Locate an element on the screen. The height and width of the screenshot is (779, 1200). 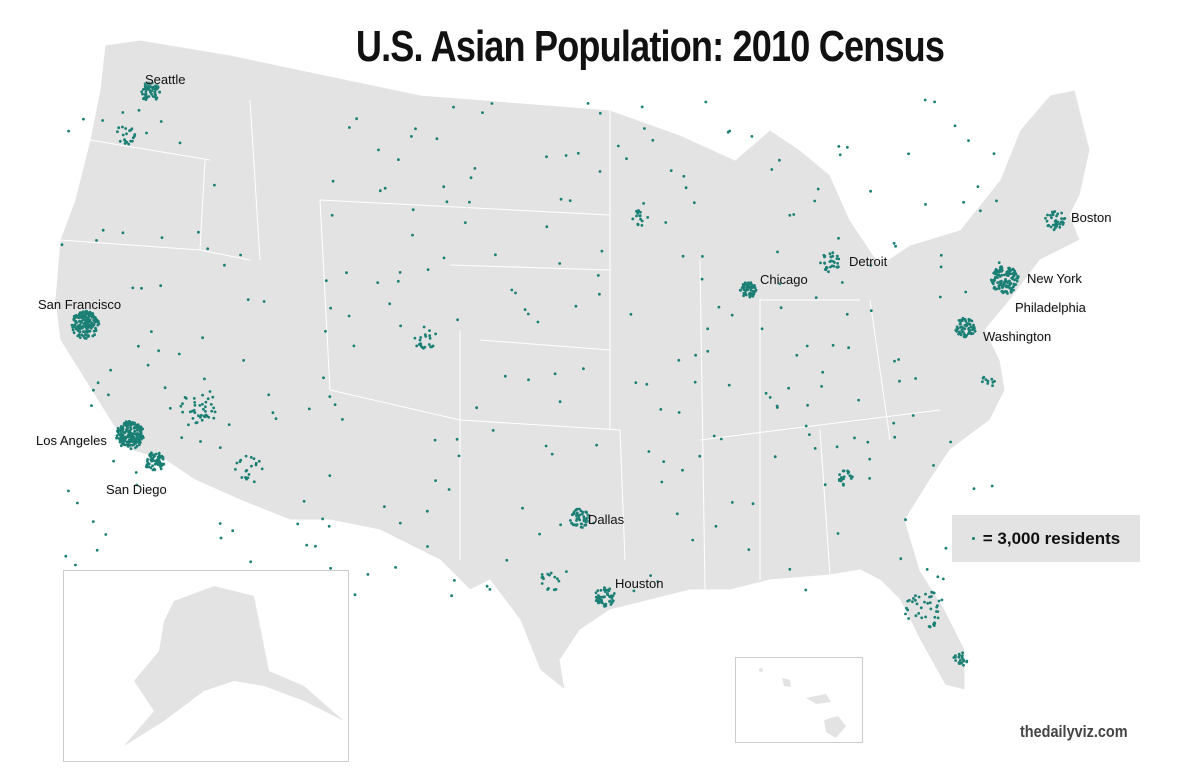
map-title: U.S. Asian Population: 2010 Census is located at coordinates (650, 46).